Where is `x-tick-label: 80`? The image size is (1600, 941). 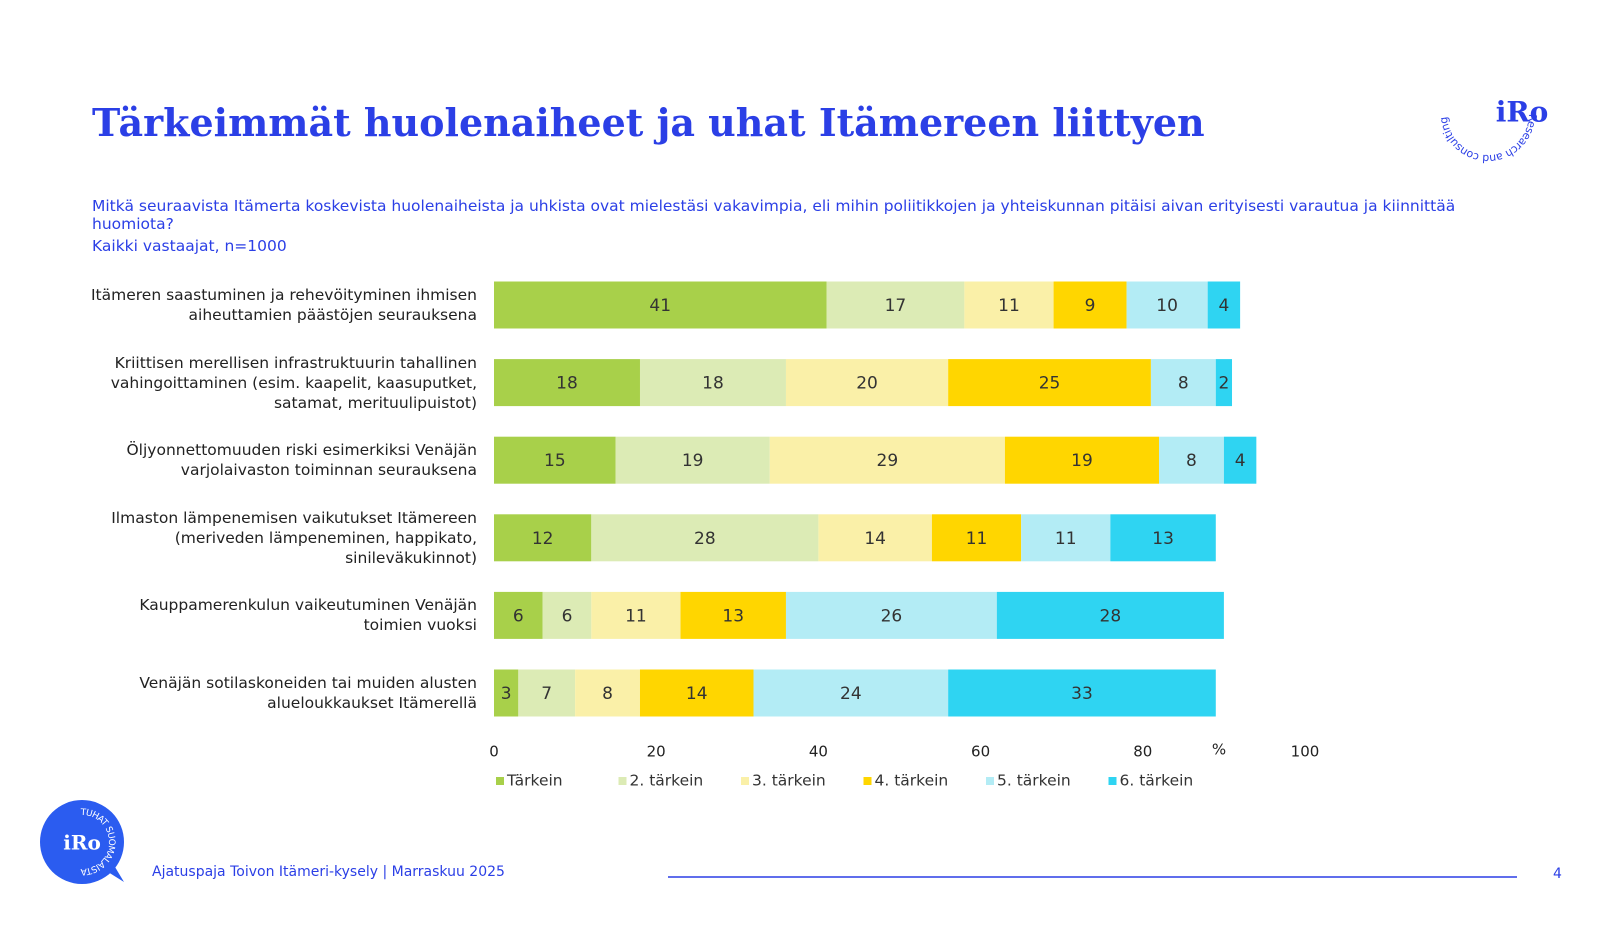
x-tick-label: 80 is located at coordinates (1142, 752).